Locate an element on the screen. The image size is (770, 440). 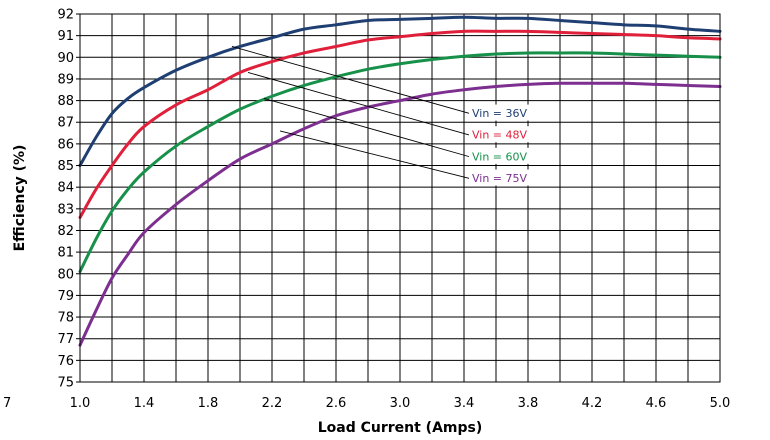
annotation-label: Vin = 75V is located at coordinates (500, 178).